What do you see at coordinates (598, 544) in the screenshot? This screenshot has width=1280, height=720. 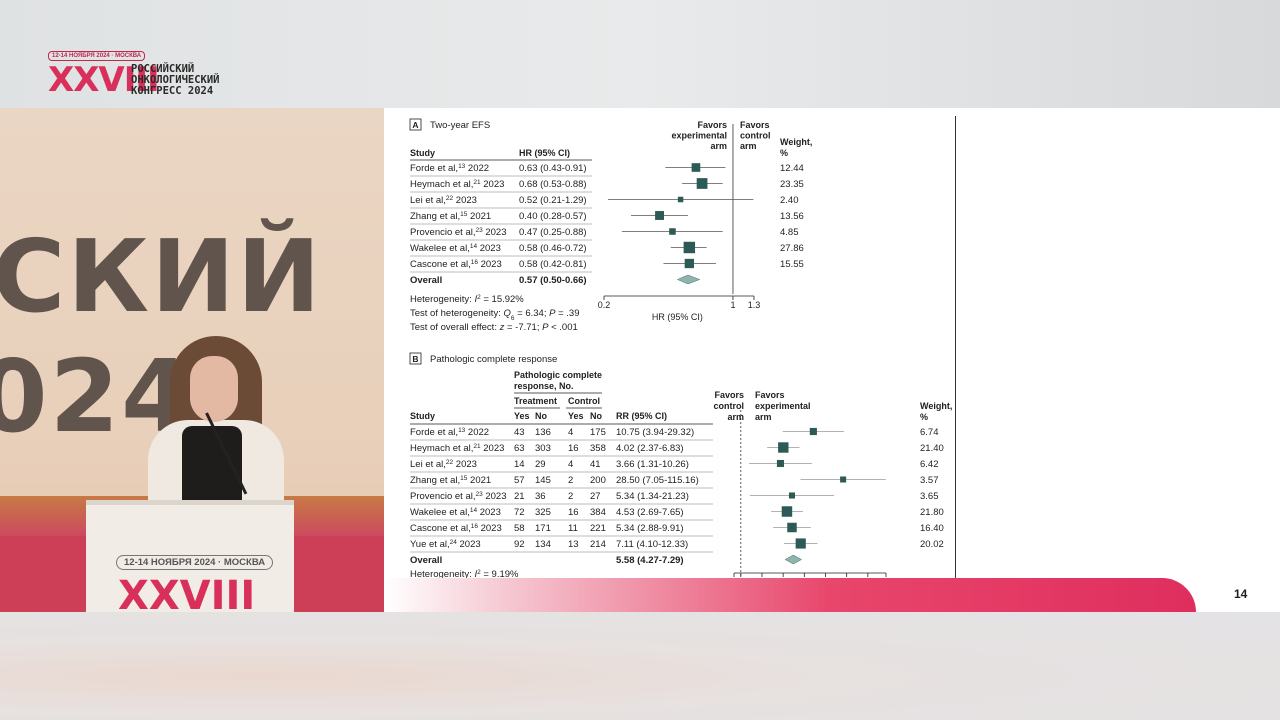 I see `panel-b-c-no: 214` at bounding box center [598, 544].